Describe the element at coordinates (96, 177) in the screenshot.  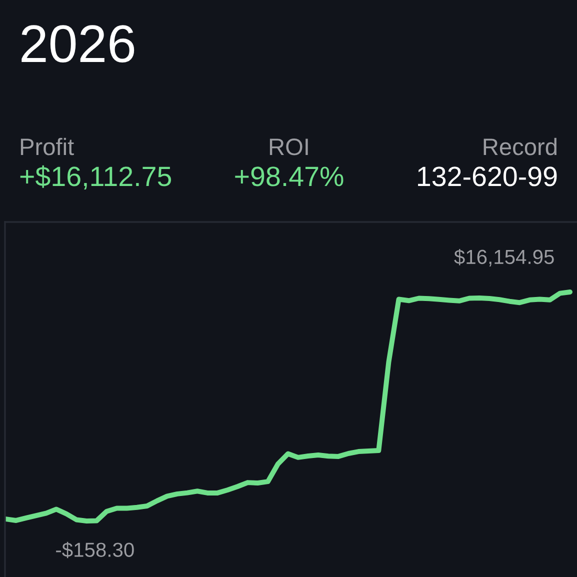
I see `text: +$16,112.75` at that location.